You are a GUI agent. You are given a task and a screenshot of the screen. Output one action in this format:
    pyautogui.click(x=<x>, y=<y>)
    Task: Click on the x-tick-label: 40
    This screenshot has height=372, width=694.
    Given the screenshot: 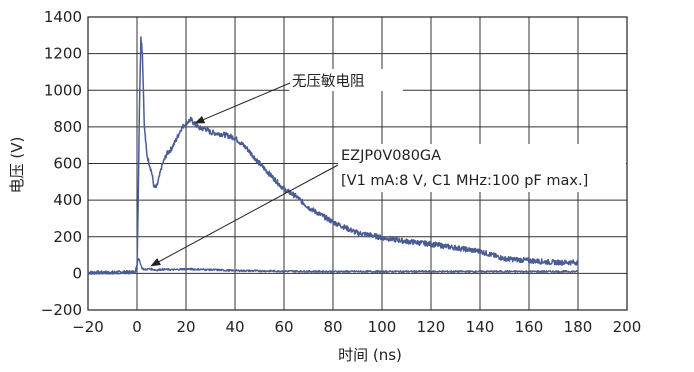 What is the action you would take?
    pyautogui.click(x=234, y=327)
    